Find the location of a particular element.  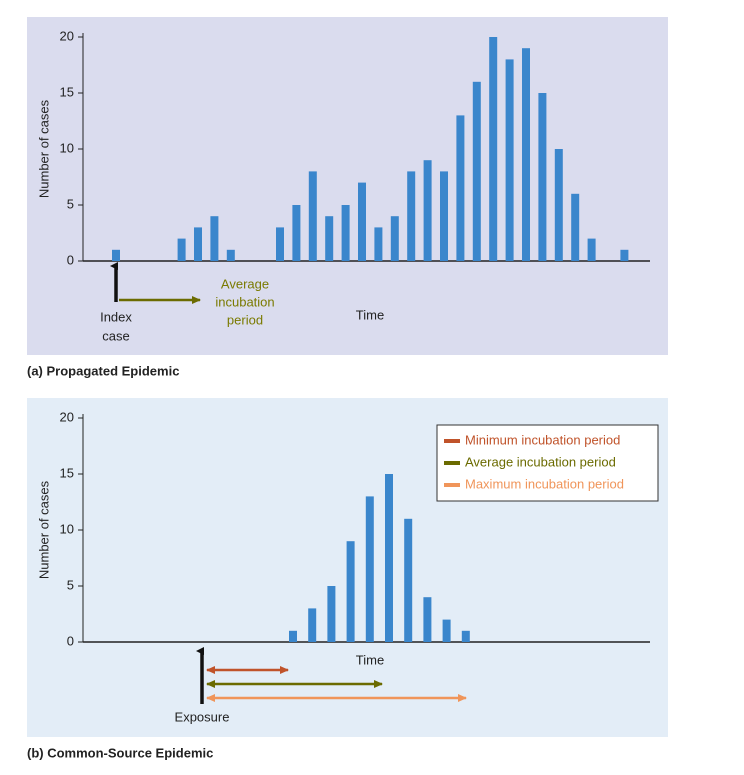

caption: (a) Propagated Epidemic is located at coordinates (103, 370).